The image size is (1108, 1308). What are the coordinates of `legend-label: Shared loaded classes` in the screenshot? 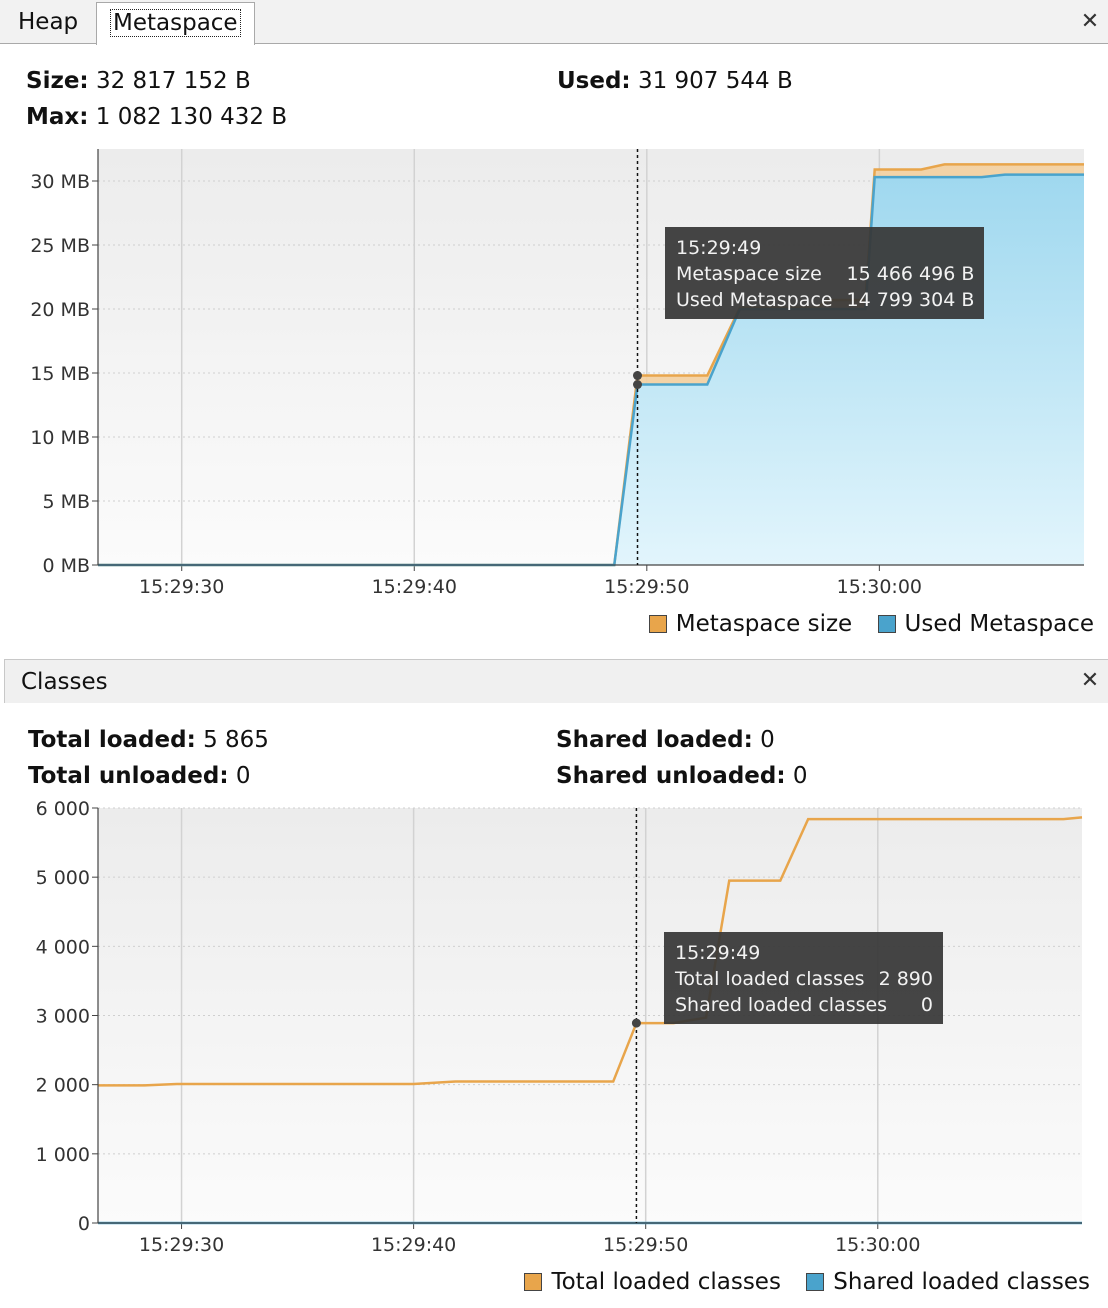 It's located at (961, 1282).